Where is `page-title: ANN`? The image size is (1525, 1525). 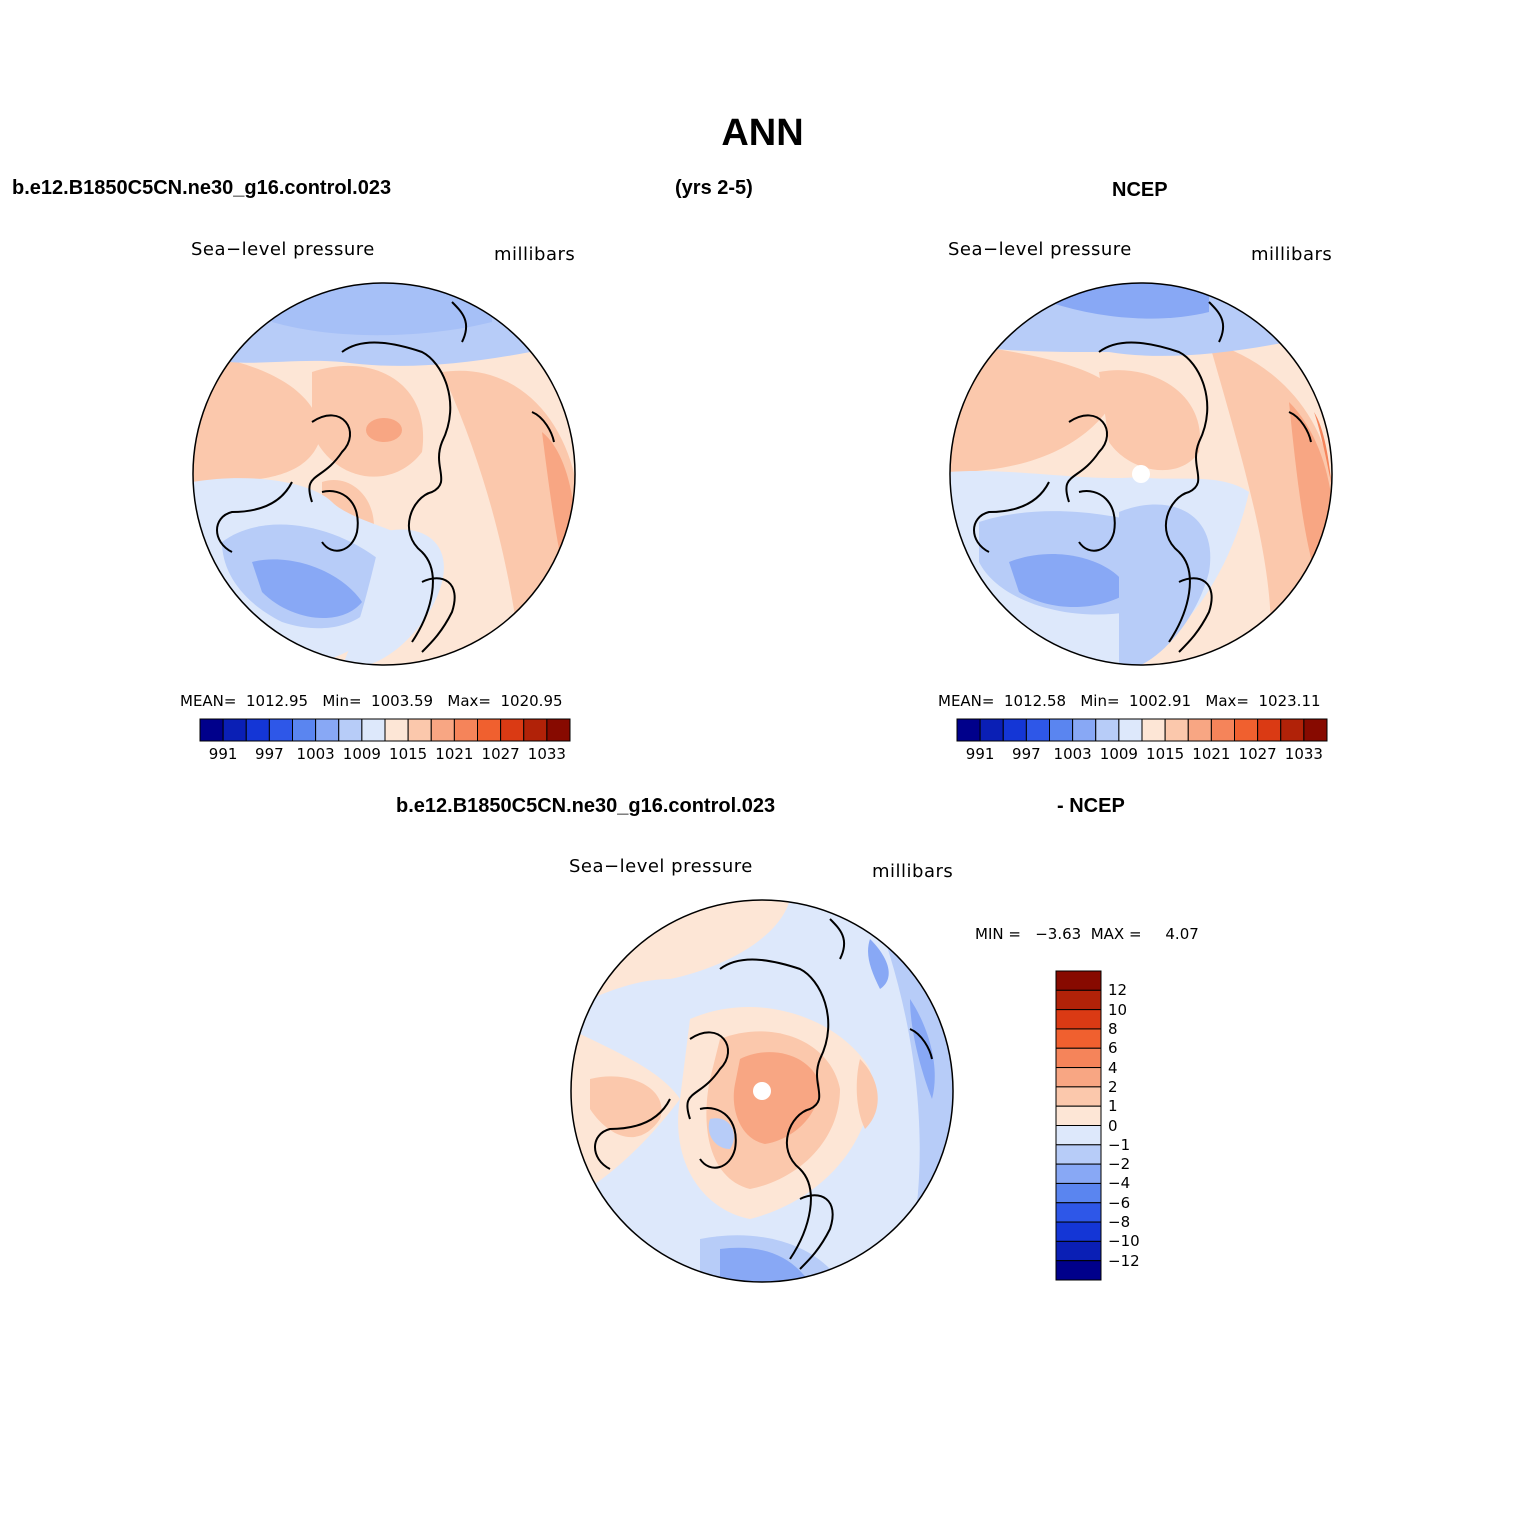
page-title: ANN is located at coordinates (762, 133).